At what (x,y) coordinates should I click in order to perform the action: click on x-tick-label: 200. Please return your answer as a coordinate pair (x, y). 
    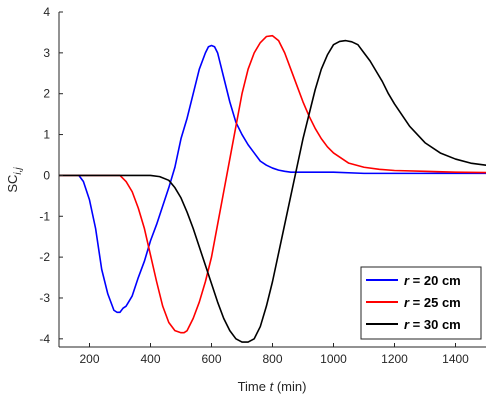
    Looking at the image, I should click on (89, 359).